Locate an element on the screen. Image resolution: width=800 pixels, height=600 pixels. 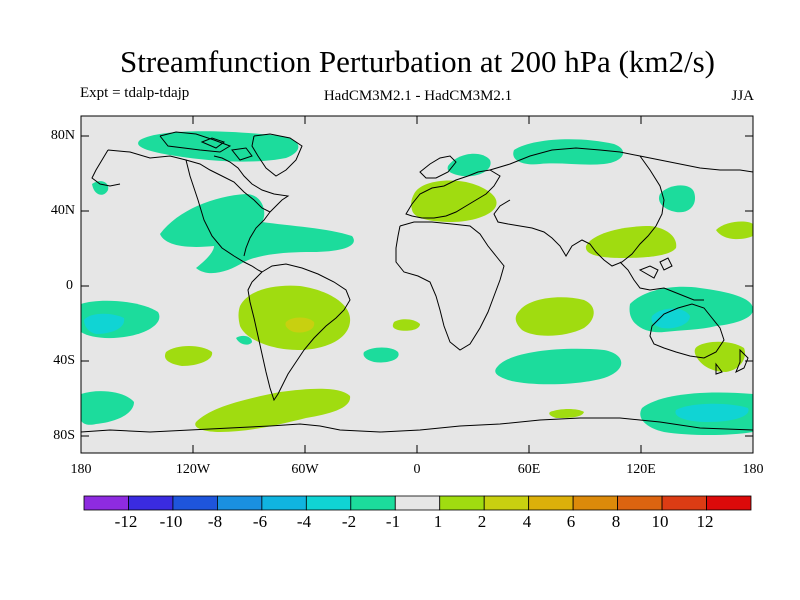
contour-teal-siberia is located at coordinates (568, 152).